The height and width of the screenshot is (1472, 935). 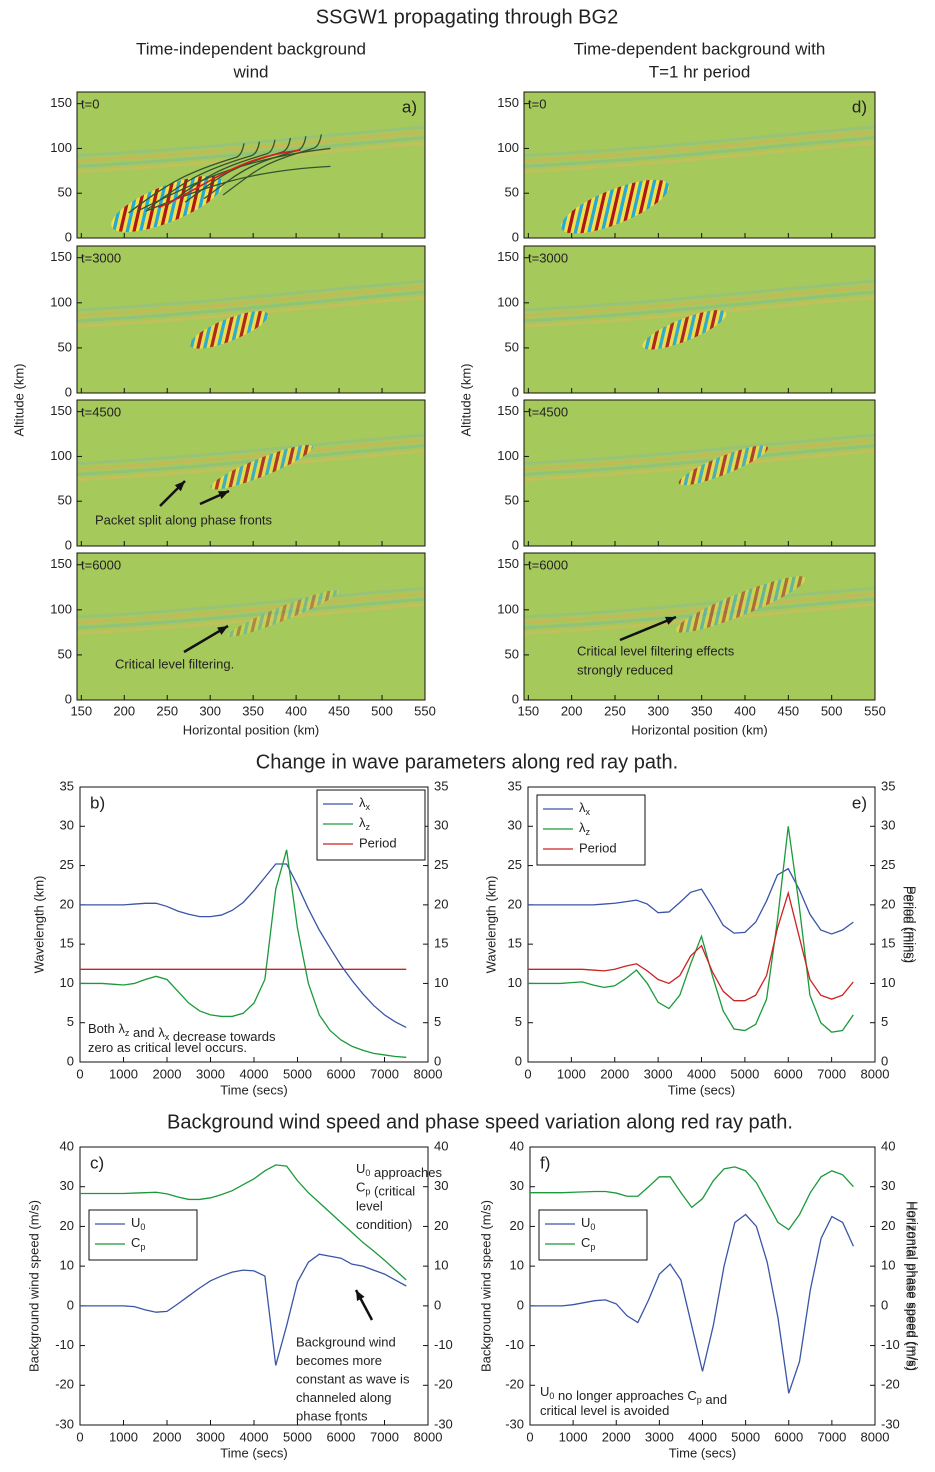 I want to click on y2-tick-label: 25, so click(x=441, y=864).